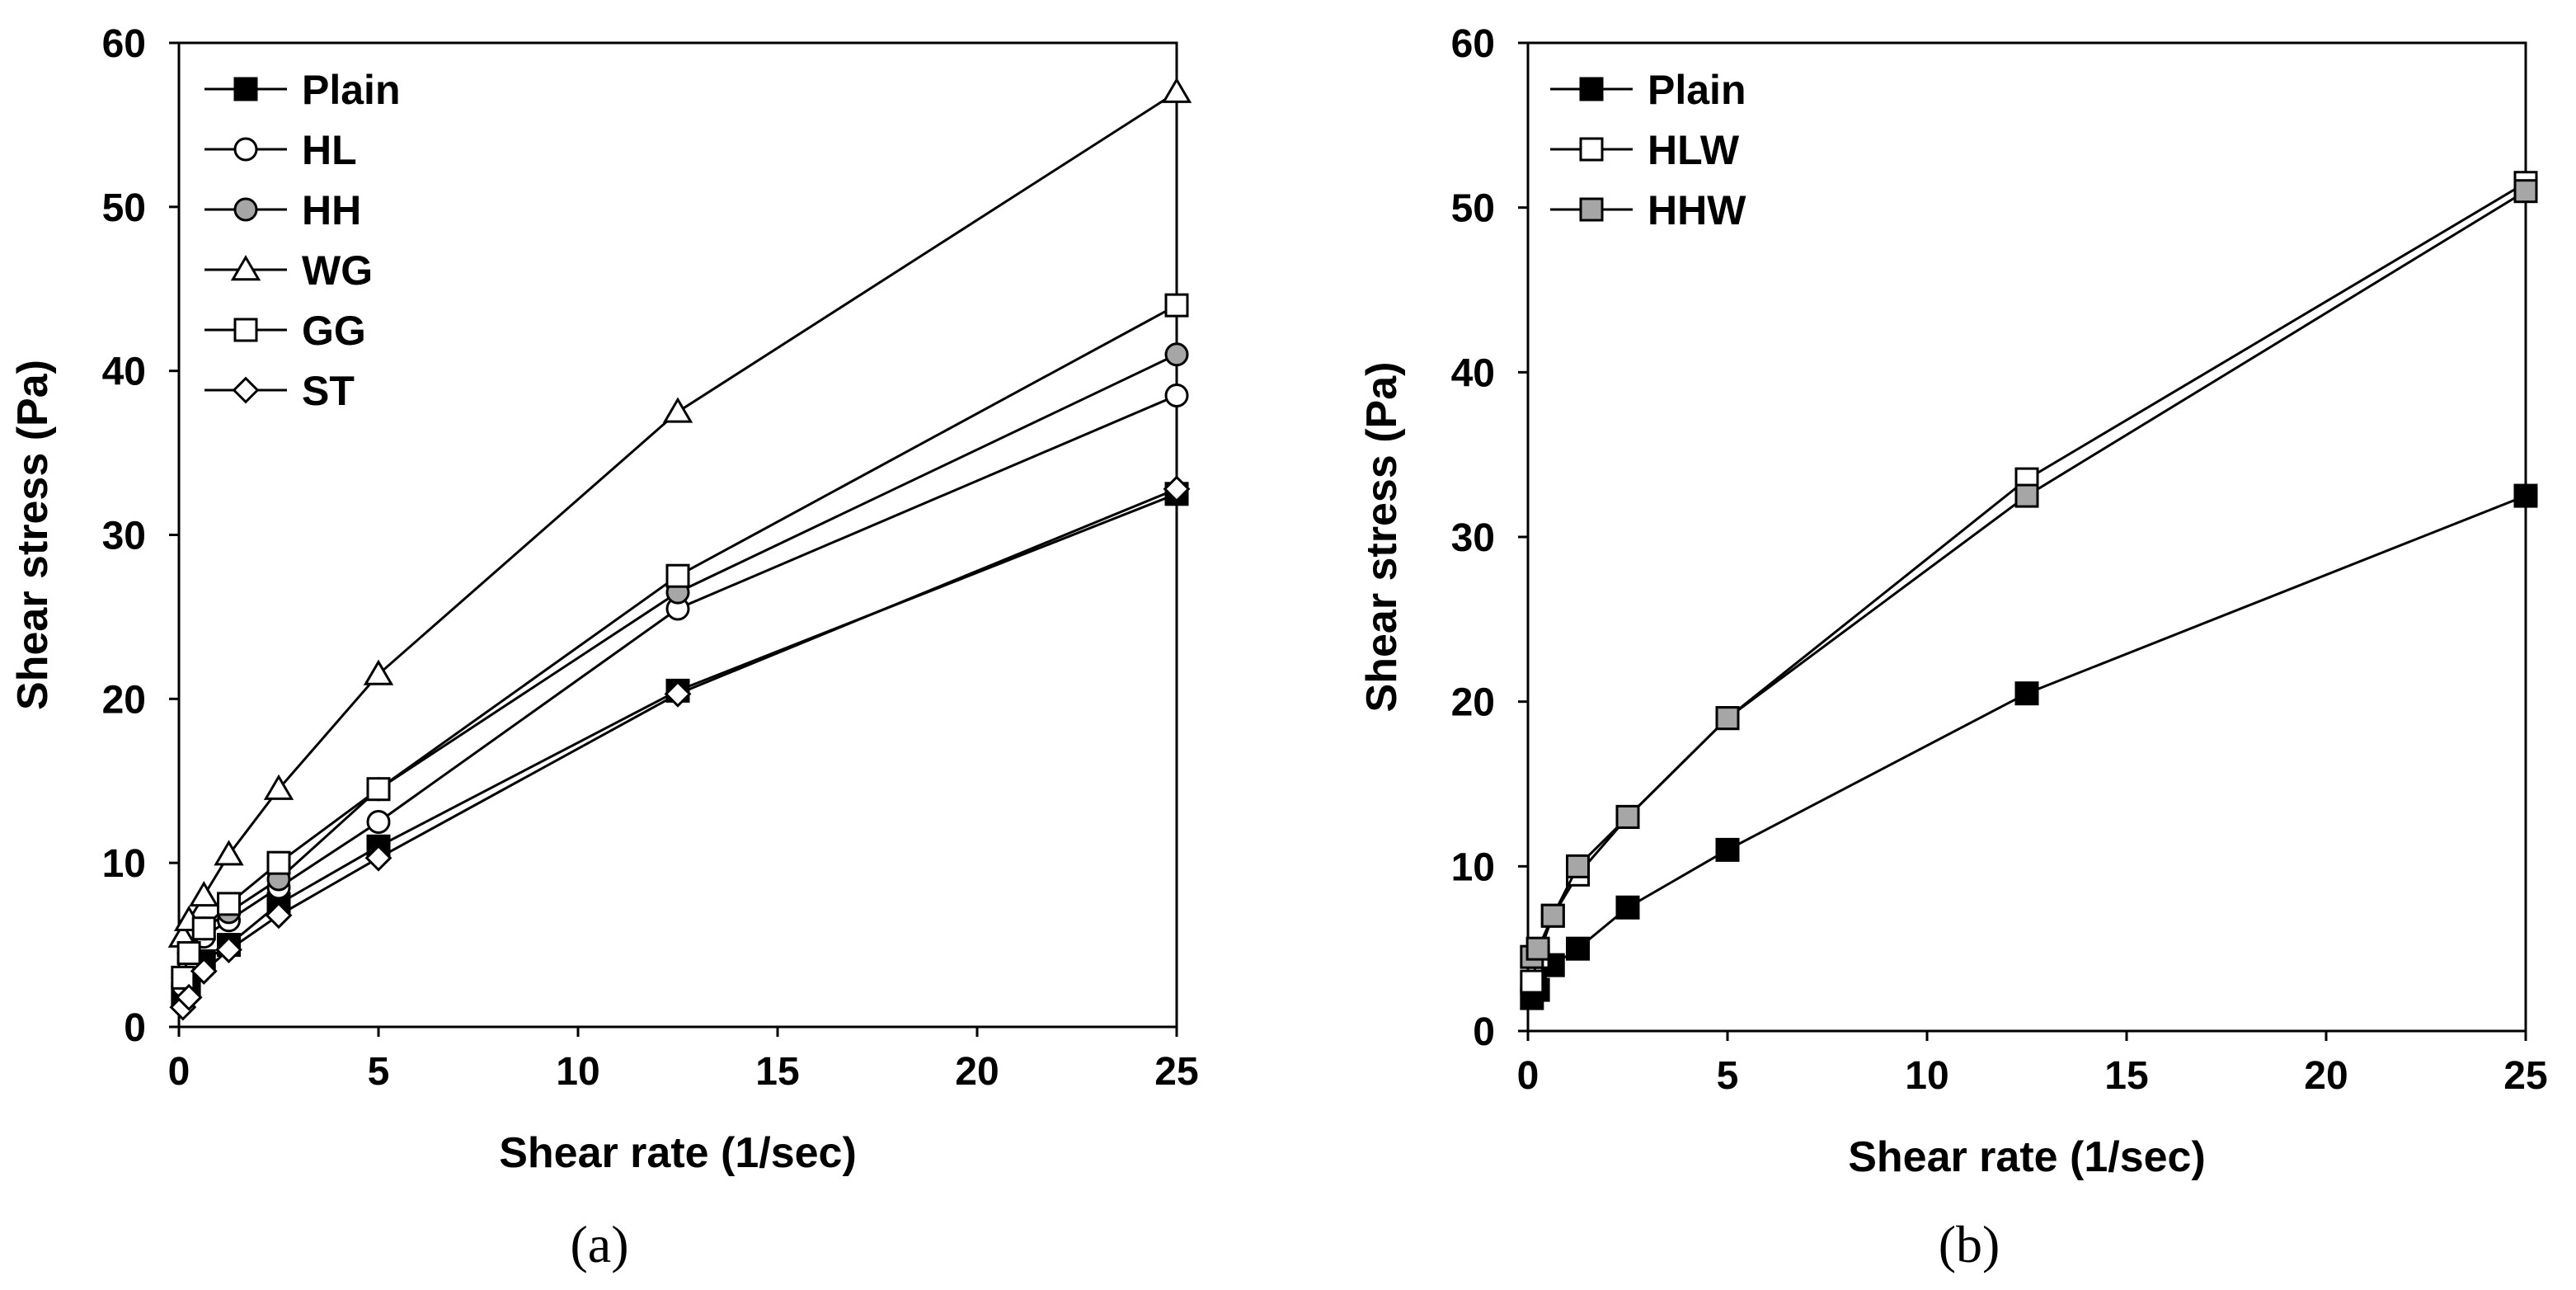  I want to click on legend-label: ST, so click(328, 391).